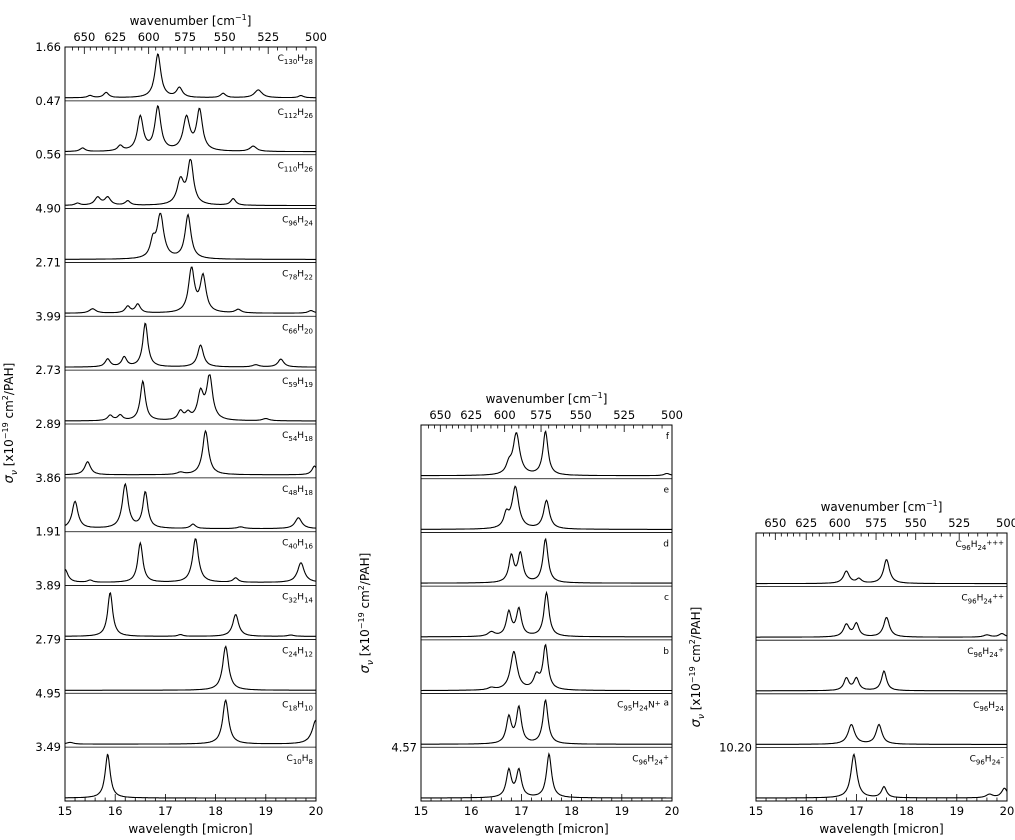 Image resolution: width=1015 pixels, height=840 pixels. I want to click on spectrum-C40H16: C40H16 1.91, so click(176, 554).